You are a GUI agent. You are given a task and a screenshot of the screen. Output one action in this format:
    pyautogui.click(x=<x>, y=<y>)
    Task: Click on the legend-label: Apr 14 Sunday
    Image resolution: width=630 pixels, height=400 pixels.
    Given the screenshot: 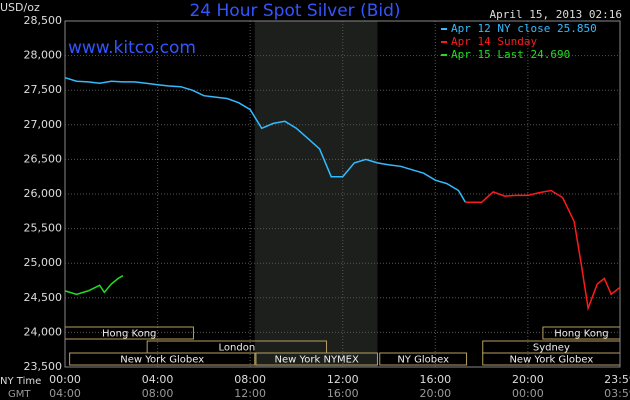 What is the action you would take?
    pyautogui.click(x=494, y=41)
    